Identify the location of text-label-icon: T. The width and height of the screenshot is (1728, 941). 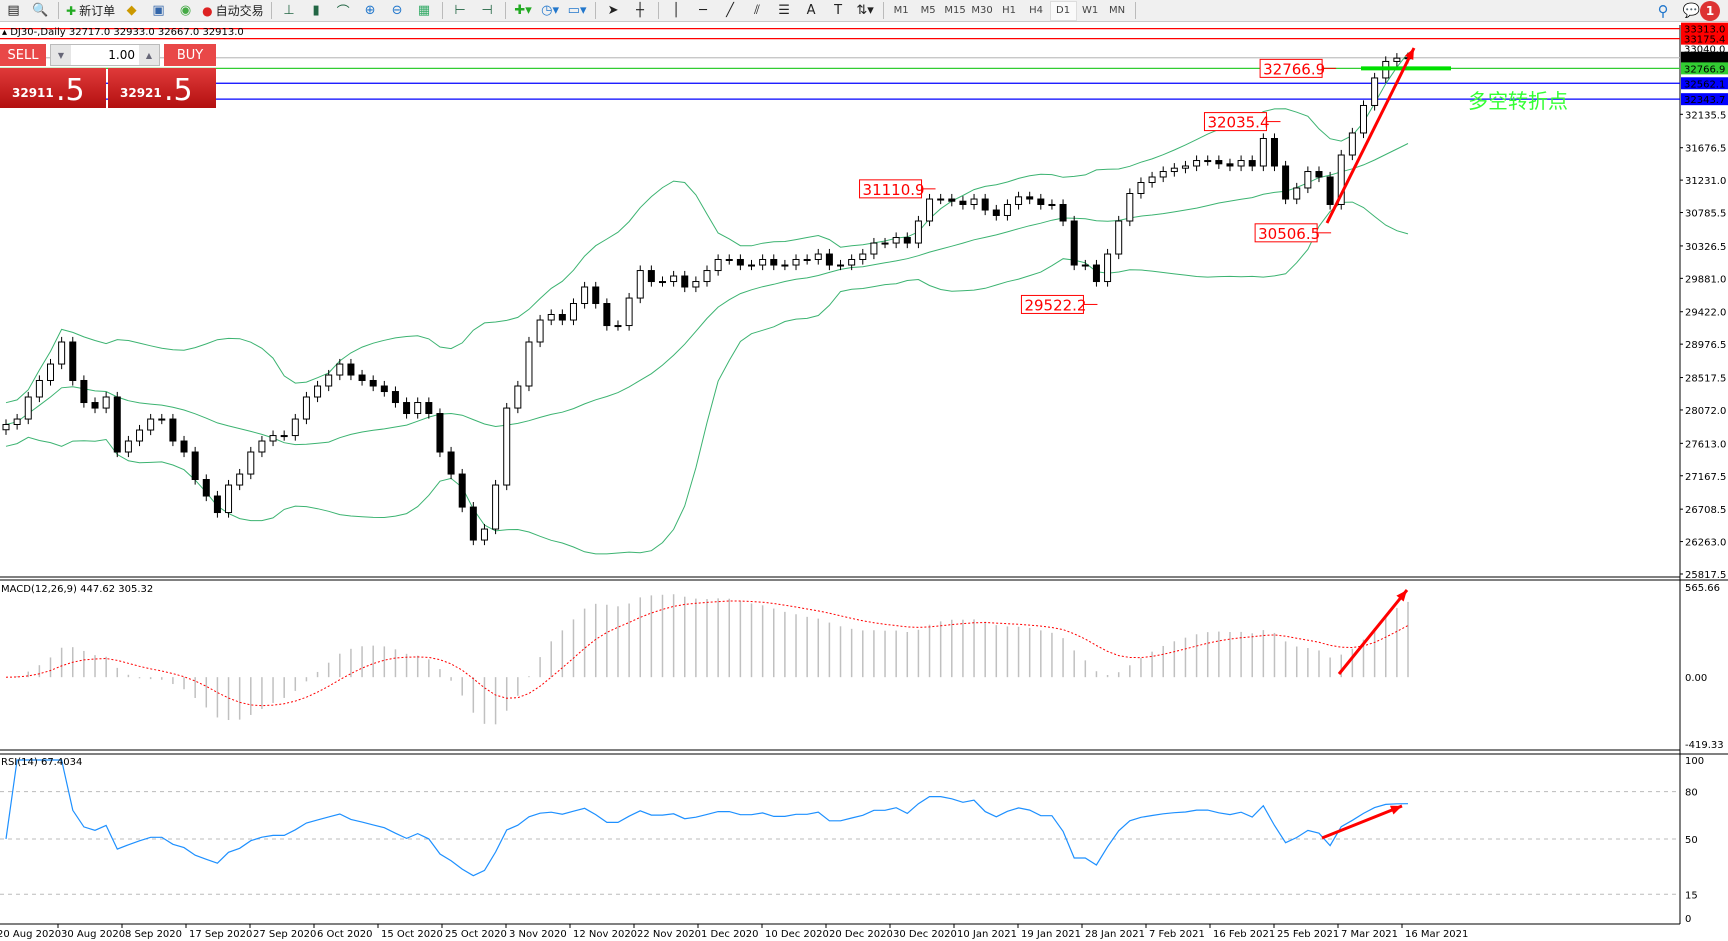
(838, 10).